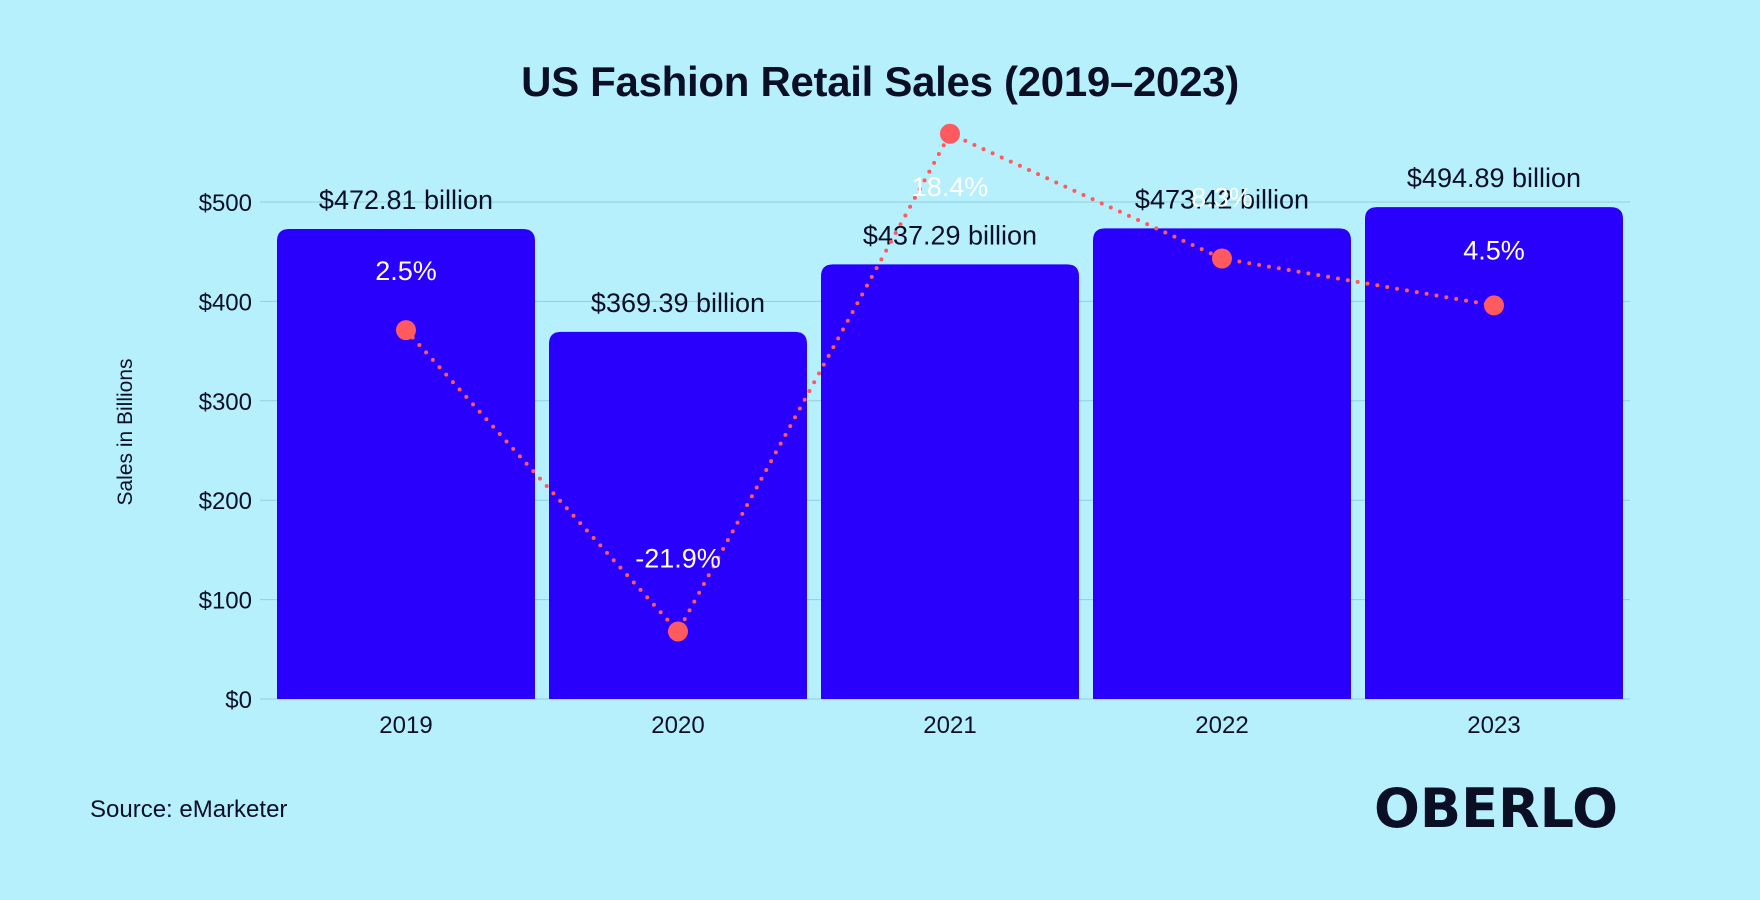  I want to click on growth-label: 4.5%, so click(1494, 250).